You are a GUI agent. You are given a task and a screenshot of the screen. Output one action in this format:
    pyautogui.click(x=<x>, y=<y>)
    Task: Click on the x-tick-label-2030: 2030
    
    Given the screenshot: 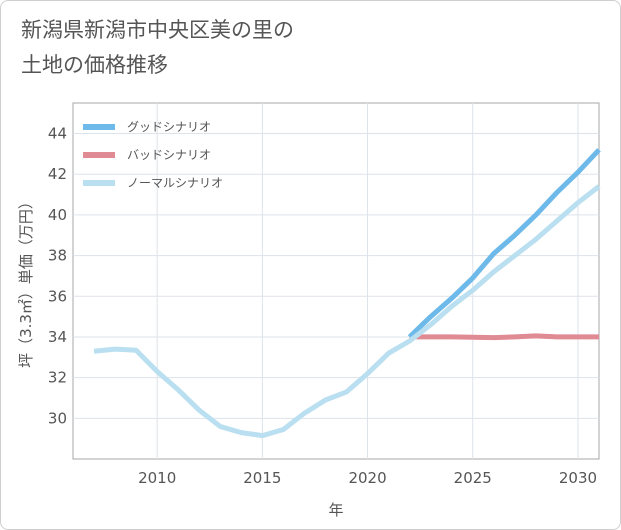 What is the action you would take?
    pyautogui.click(x=578, y=478)
    